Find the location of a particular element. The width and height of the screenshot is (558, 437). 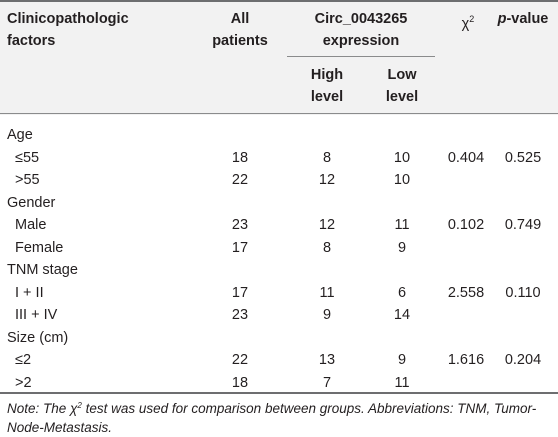

table-row: I + II 17 11 6 2.558 0.110 is located at coordinates (279, 293).